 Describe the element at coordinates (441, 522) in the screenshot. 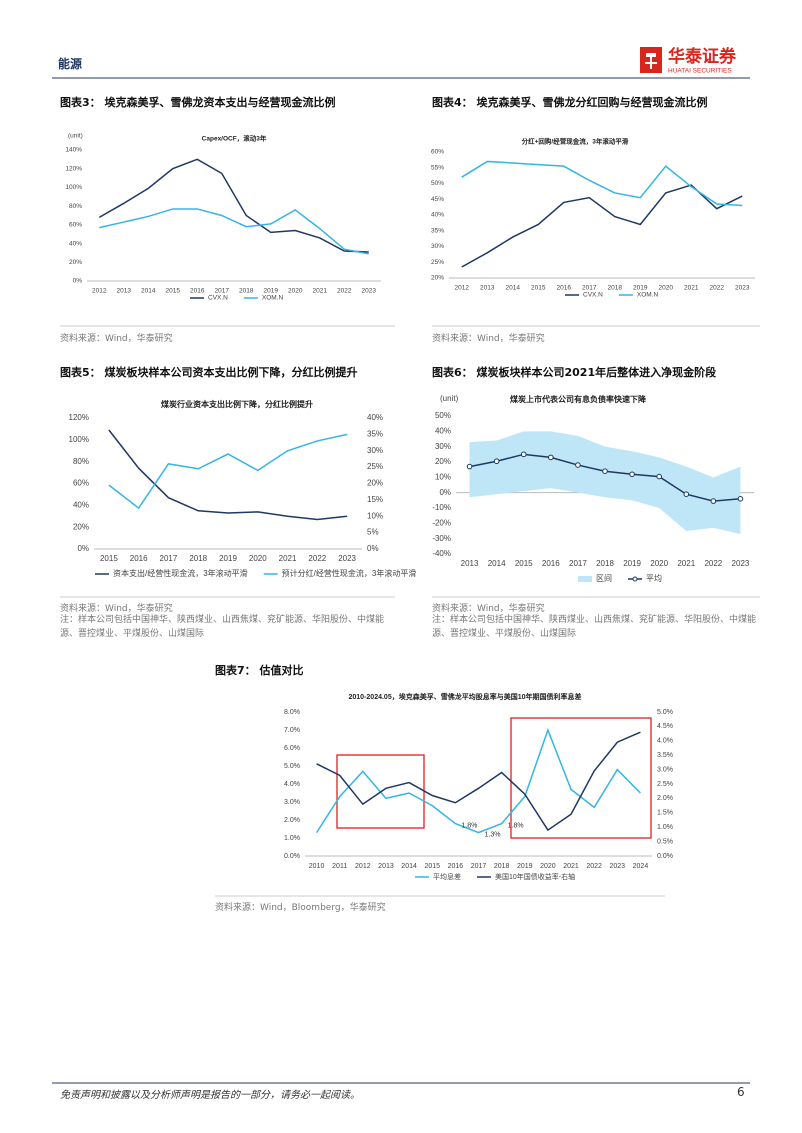

I see `y-tick-label: -20%` at that location.